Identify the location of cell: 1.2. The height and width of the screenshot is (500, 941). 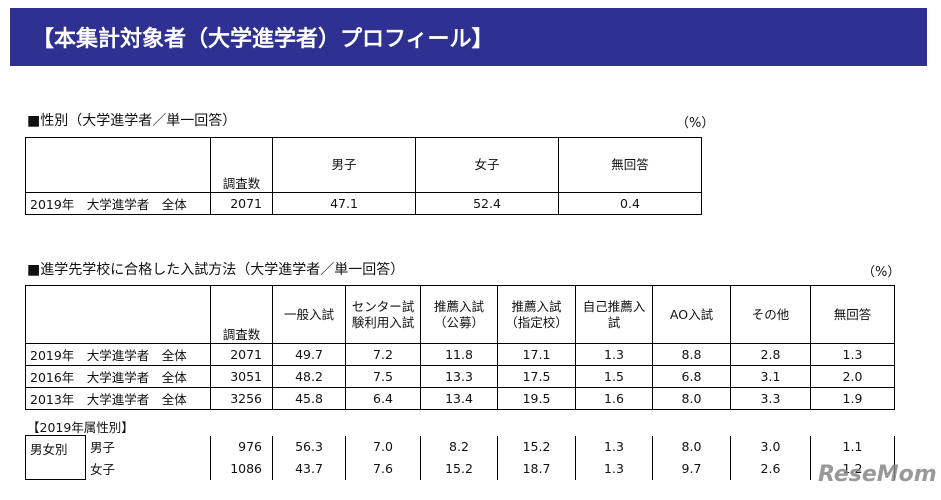
(852, 468).